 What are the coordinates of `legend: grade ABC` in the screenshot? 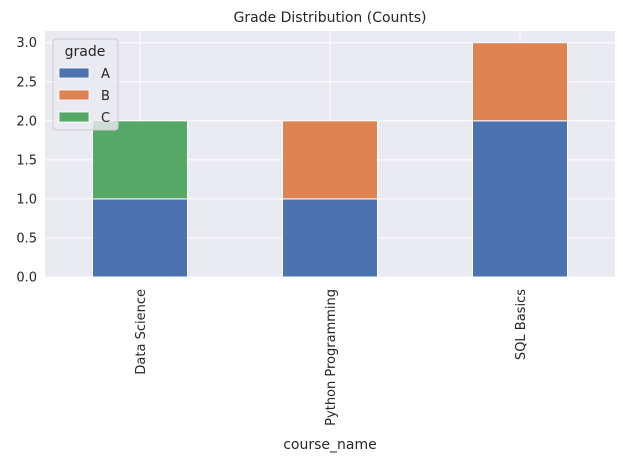 It's located at (85, 84).